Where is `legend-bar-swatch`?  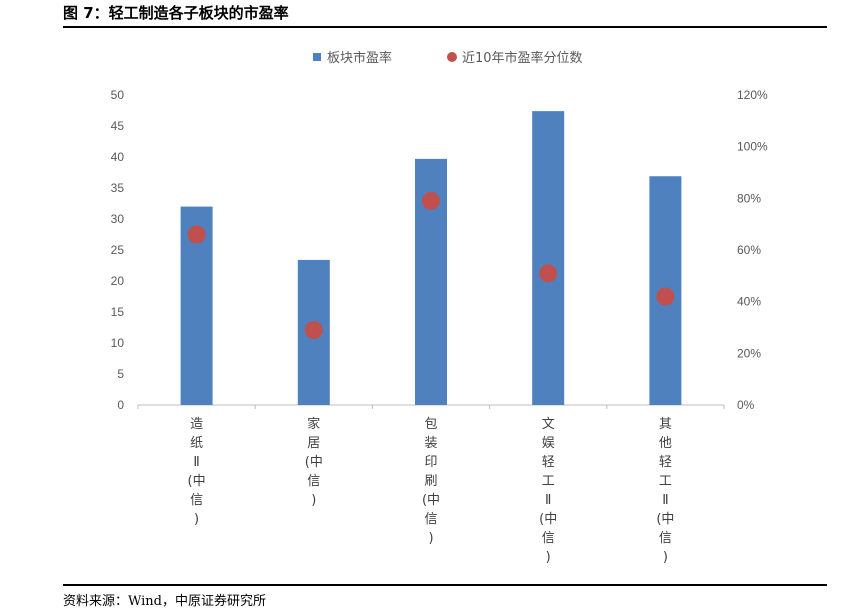 legend-bar-swatch is located at coordinates (317, 57).